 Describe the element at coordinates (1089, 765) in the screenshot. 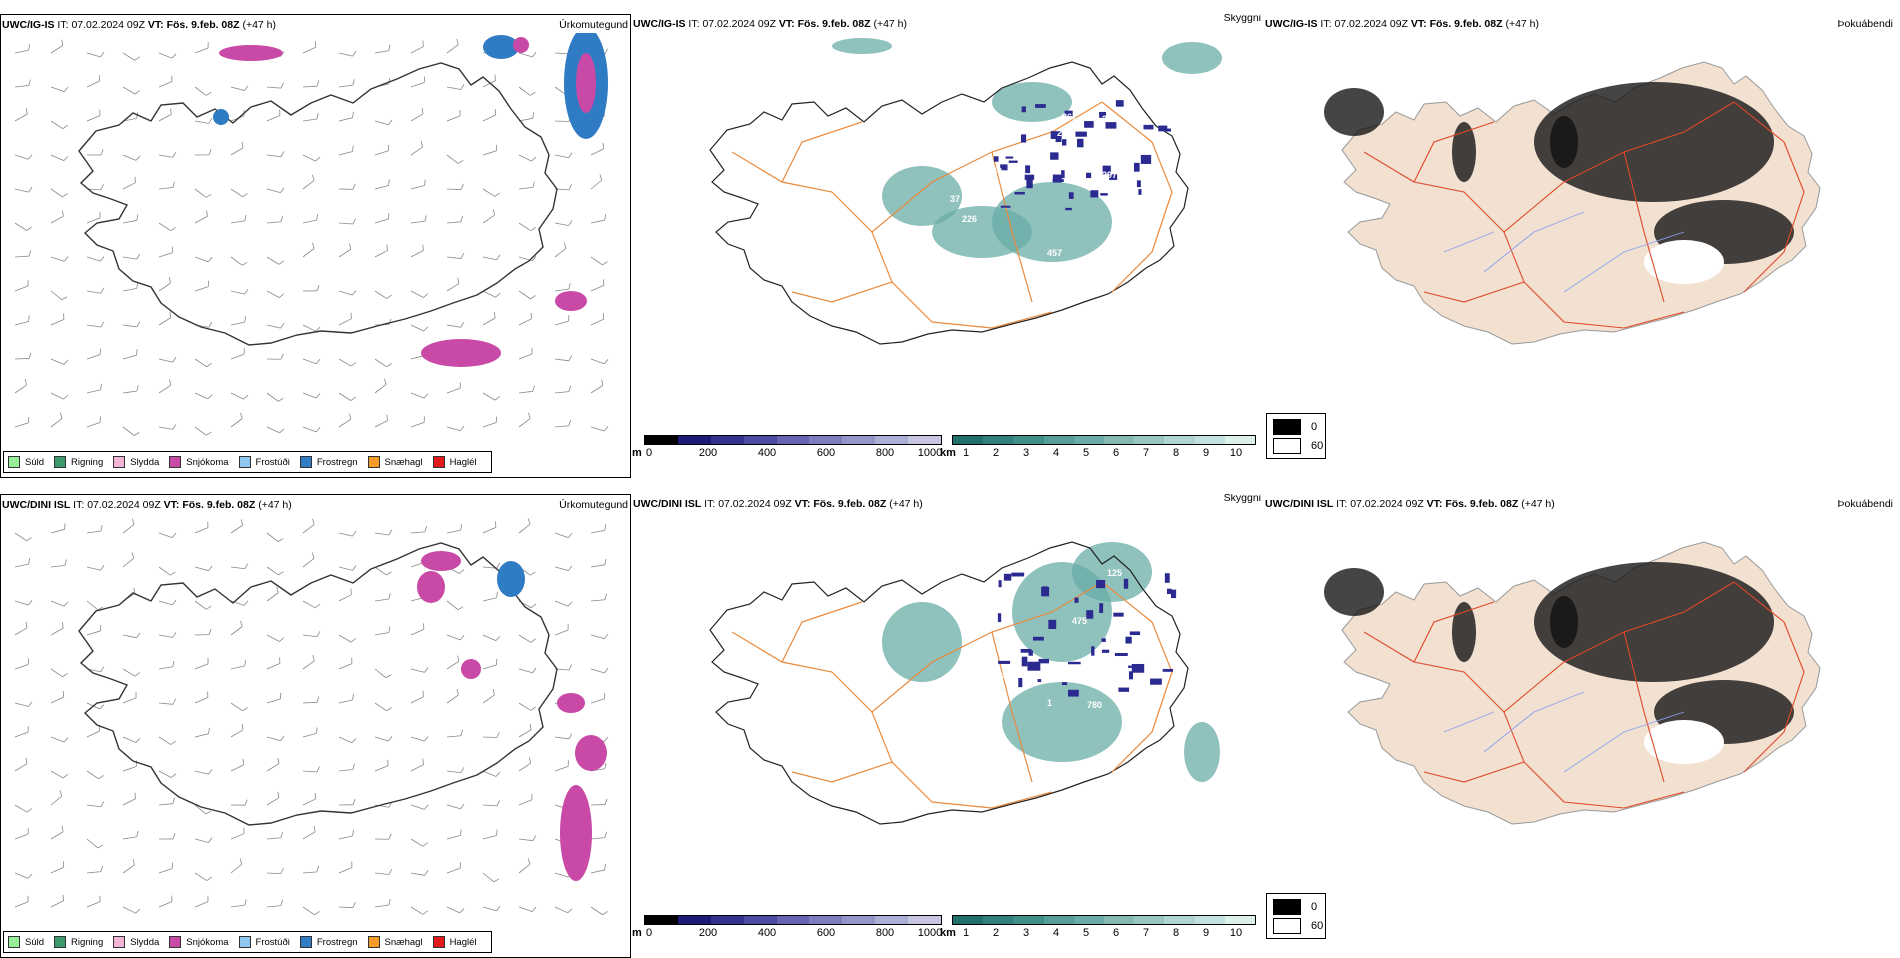

I see `visibility-label: 591` at that location.